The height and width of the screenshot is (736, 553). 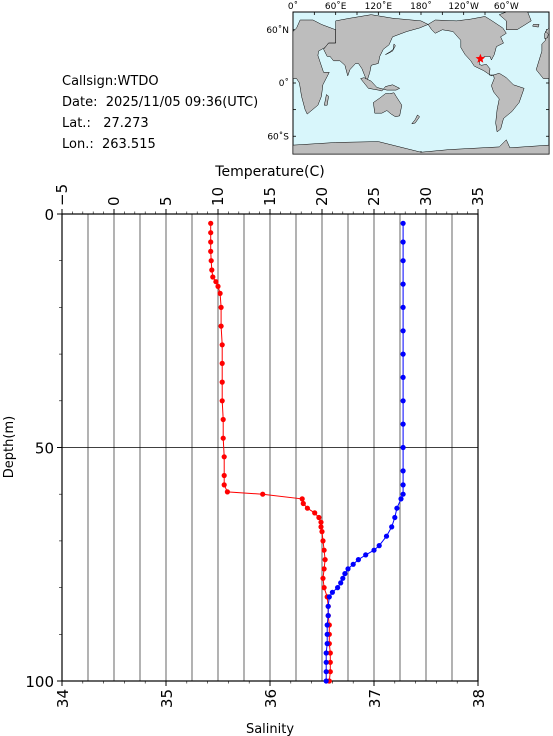 I want to click on island-iceland, so click(x=536, y=26).